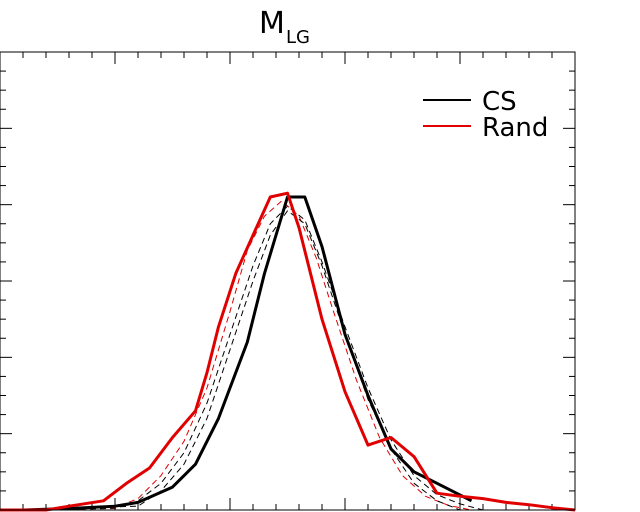 The width and height of the screenshot is (640, 512). I want to click on chart-title: M, so click(272, 23).